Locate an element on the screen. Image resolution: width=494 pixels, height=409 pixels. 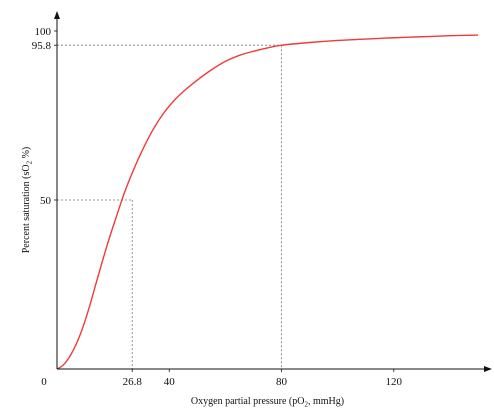
x-tick-label: 26.8 is located at coordinates (133, 382).